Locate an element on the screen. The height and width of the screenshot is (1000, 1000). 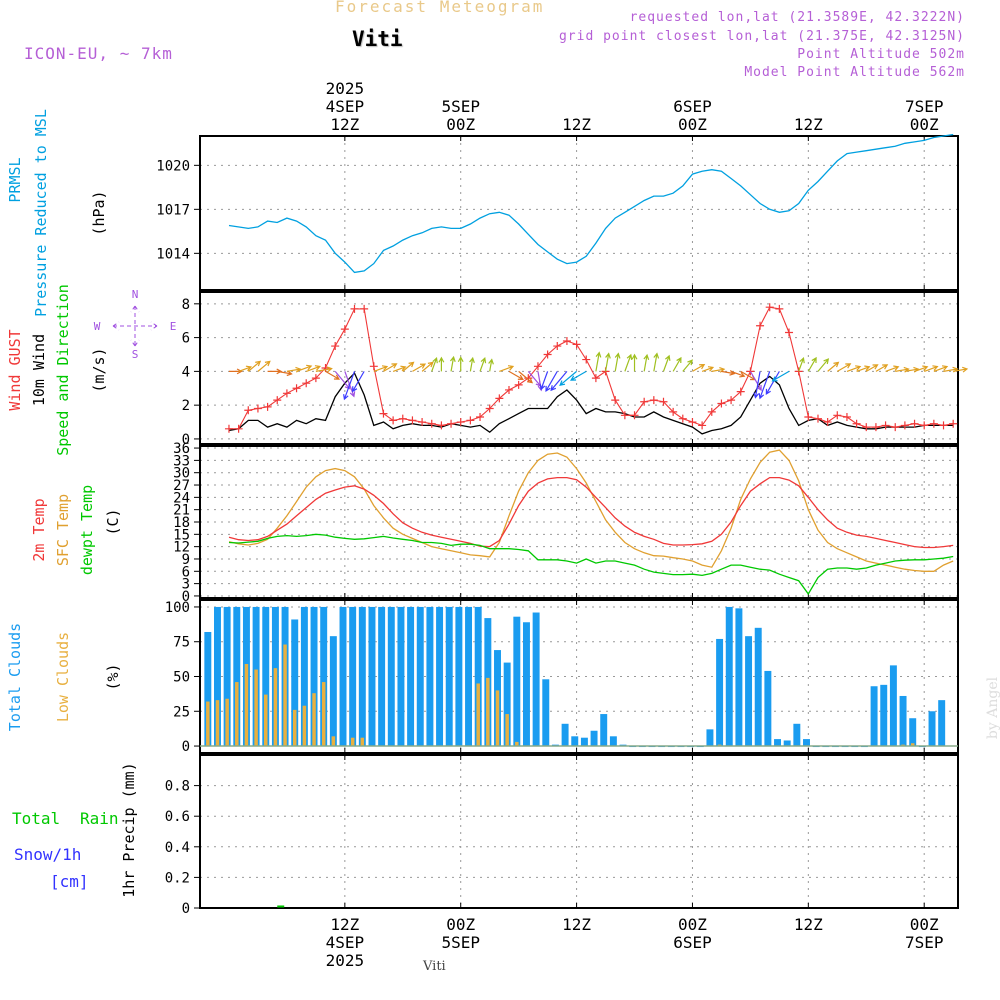
clouds-frame is located at coordinates (579, 676).